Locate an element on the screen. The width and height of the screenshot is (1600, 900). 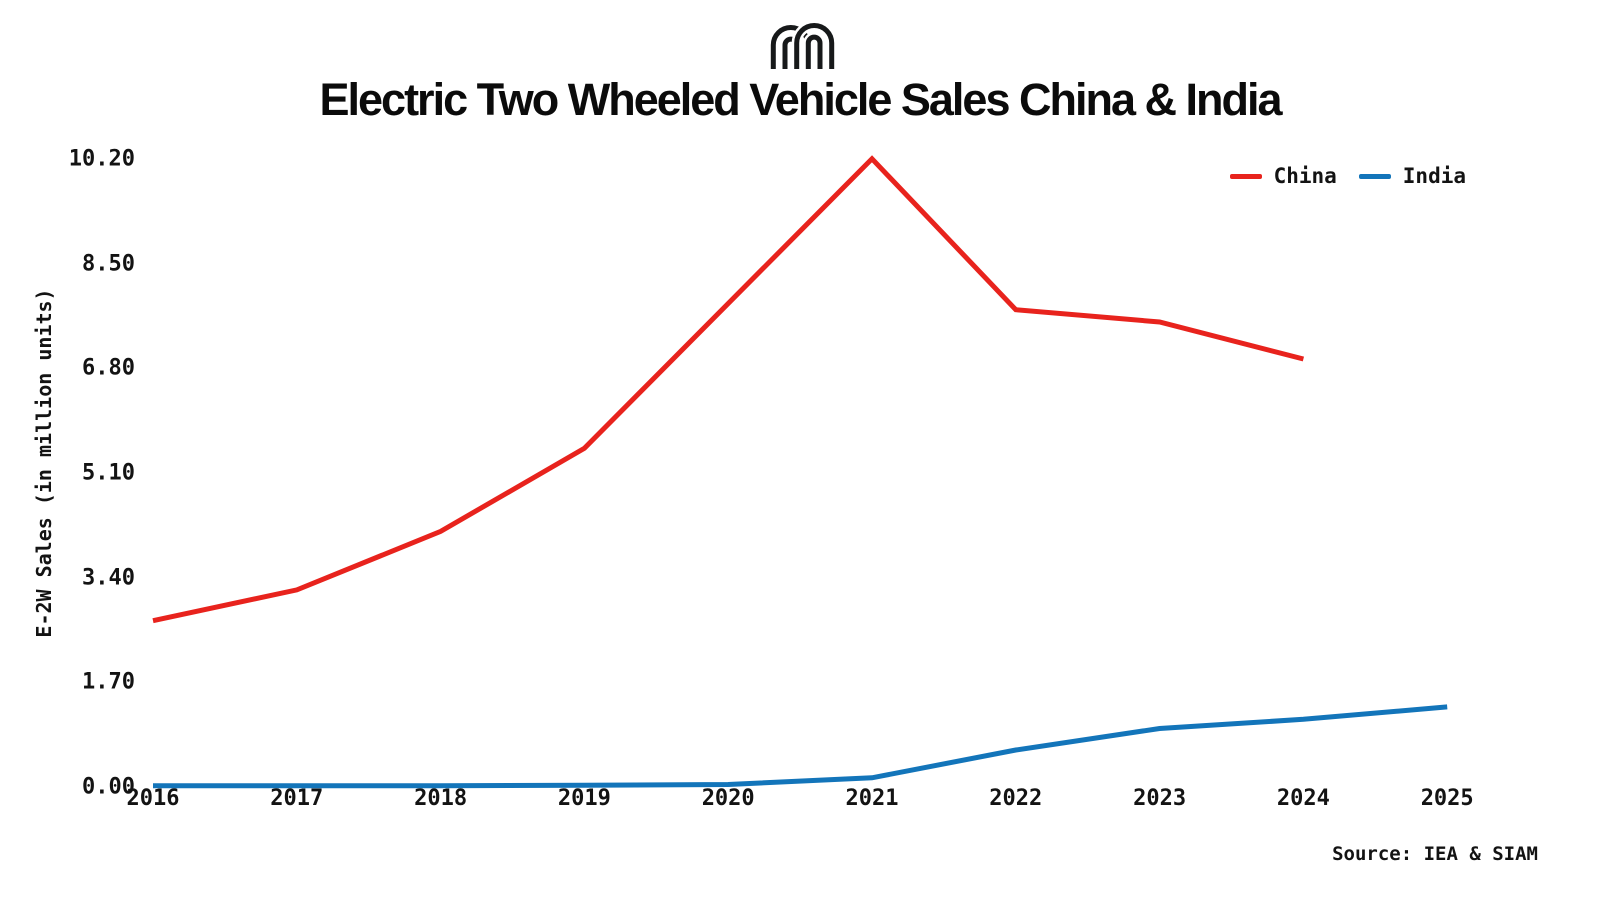
y-tick-label: 0.00 is located at coordinates (108, 787).